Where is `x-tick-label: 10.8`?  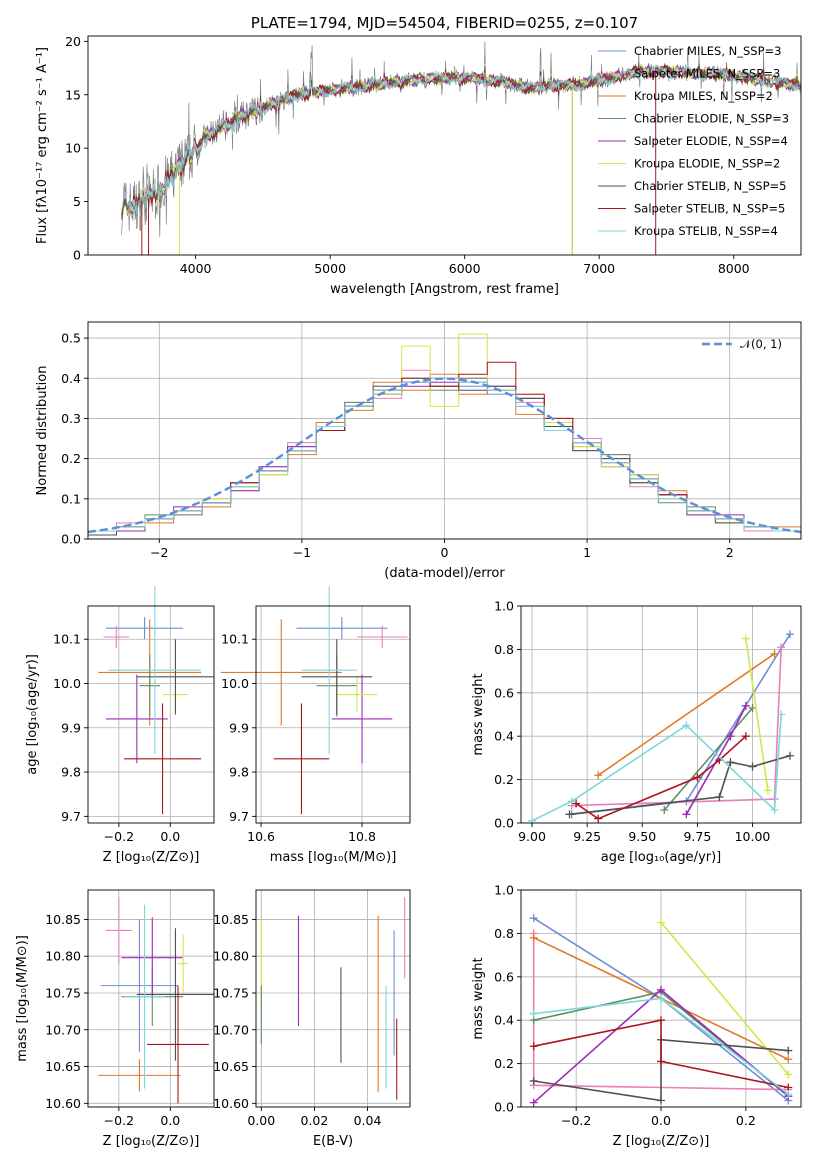
x-tick-label: 10.8 is located at coordinates (362, 836).